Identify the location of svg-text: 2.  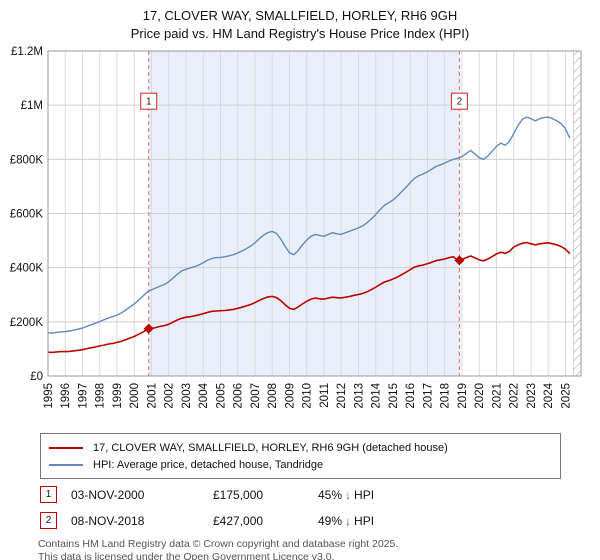
(460, 102).